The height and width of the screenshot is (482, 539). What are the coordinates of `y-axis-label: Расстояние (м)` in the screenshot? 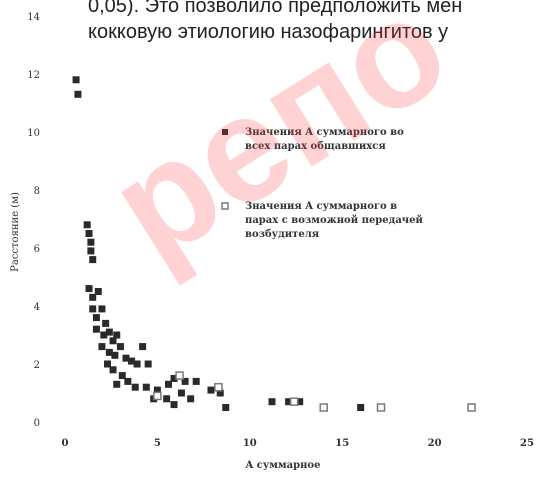 It's located at (15, 232).